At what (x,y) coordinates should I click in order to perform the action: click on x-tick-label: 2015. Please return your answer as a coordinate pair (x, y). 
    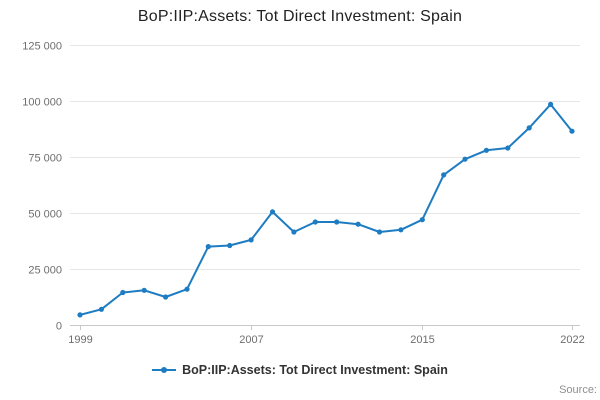
    Looking at the image, I should click on (422, 340).